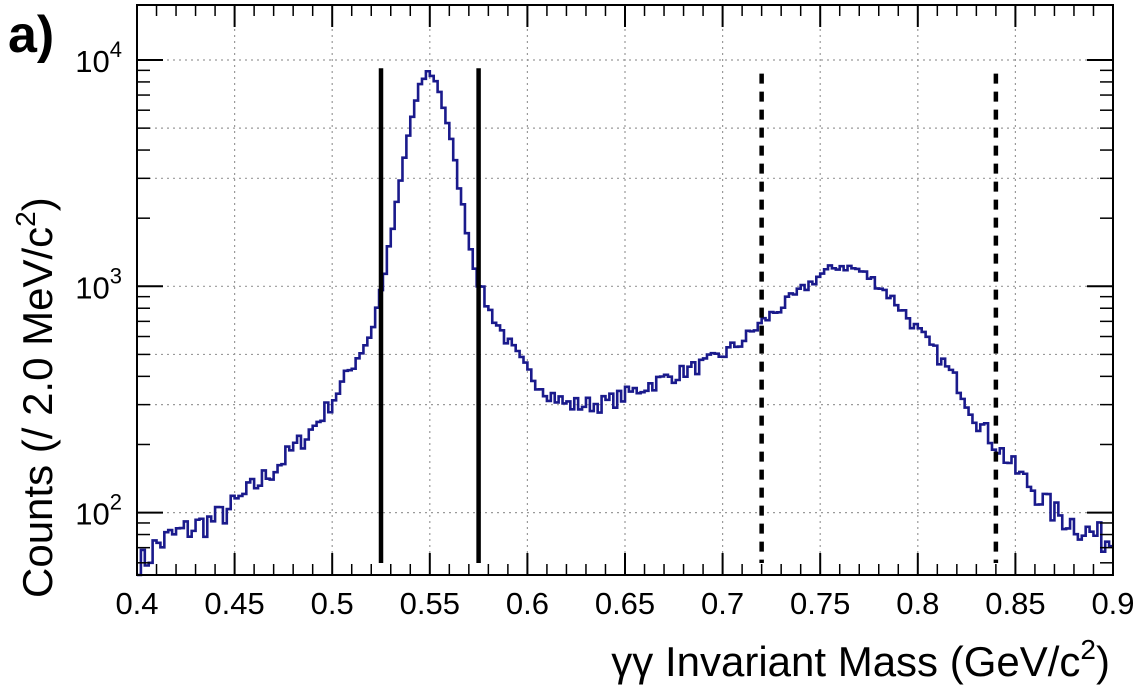  I want to click on x-axis-title: γγ Invariant Mass (GeV/c2), so click(860, 659).